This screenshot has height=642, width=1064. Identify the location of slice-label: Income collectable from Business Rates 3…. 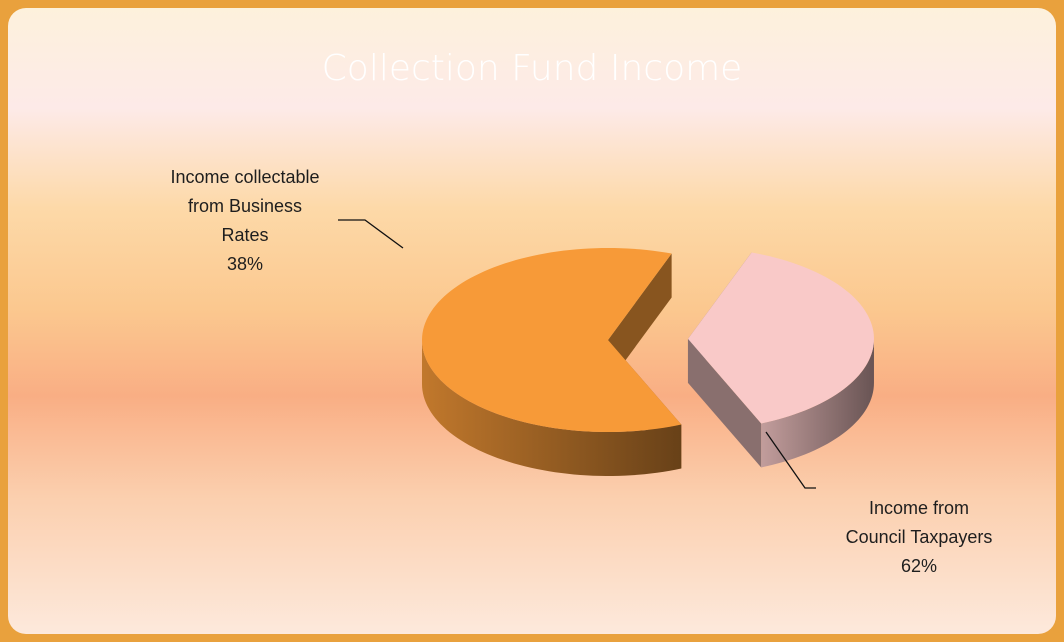
(245, 221).